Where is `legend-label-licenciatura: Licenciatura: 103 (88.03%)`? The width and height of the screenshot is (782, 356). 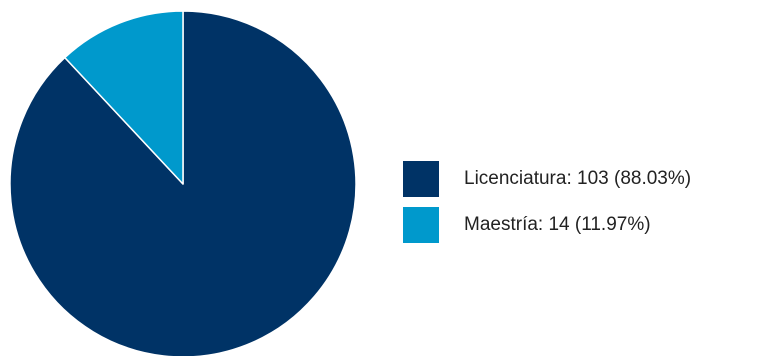 legend-label-licenciatura: Licenciatura: 103 (88.03%) is located at coordinates (578, 178).